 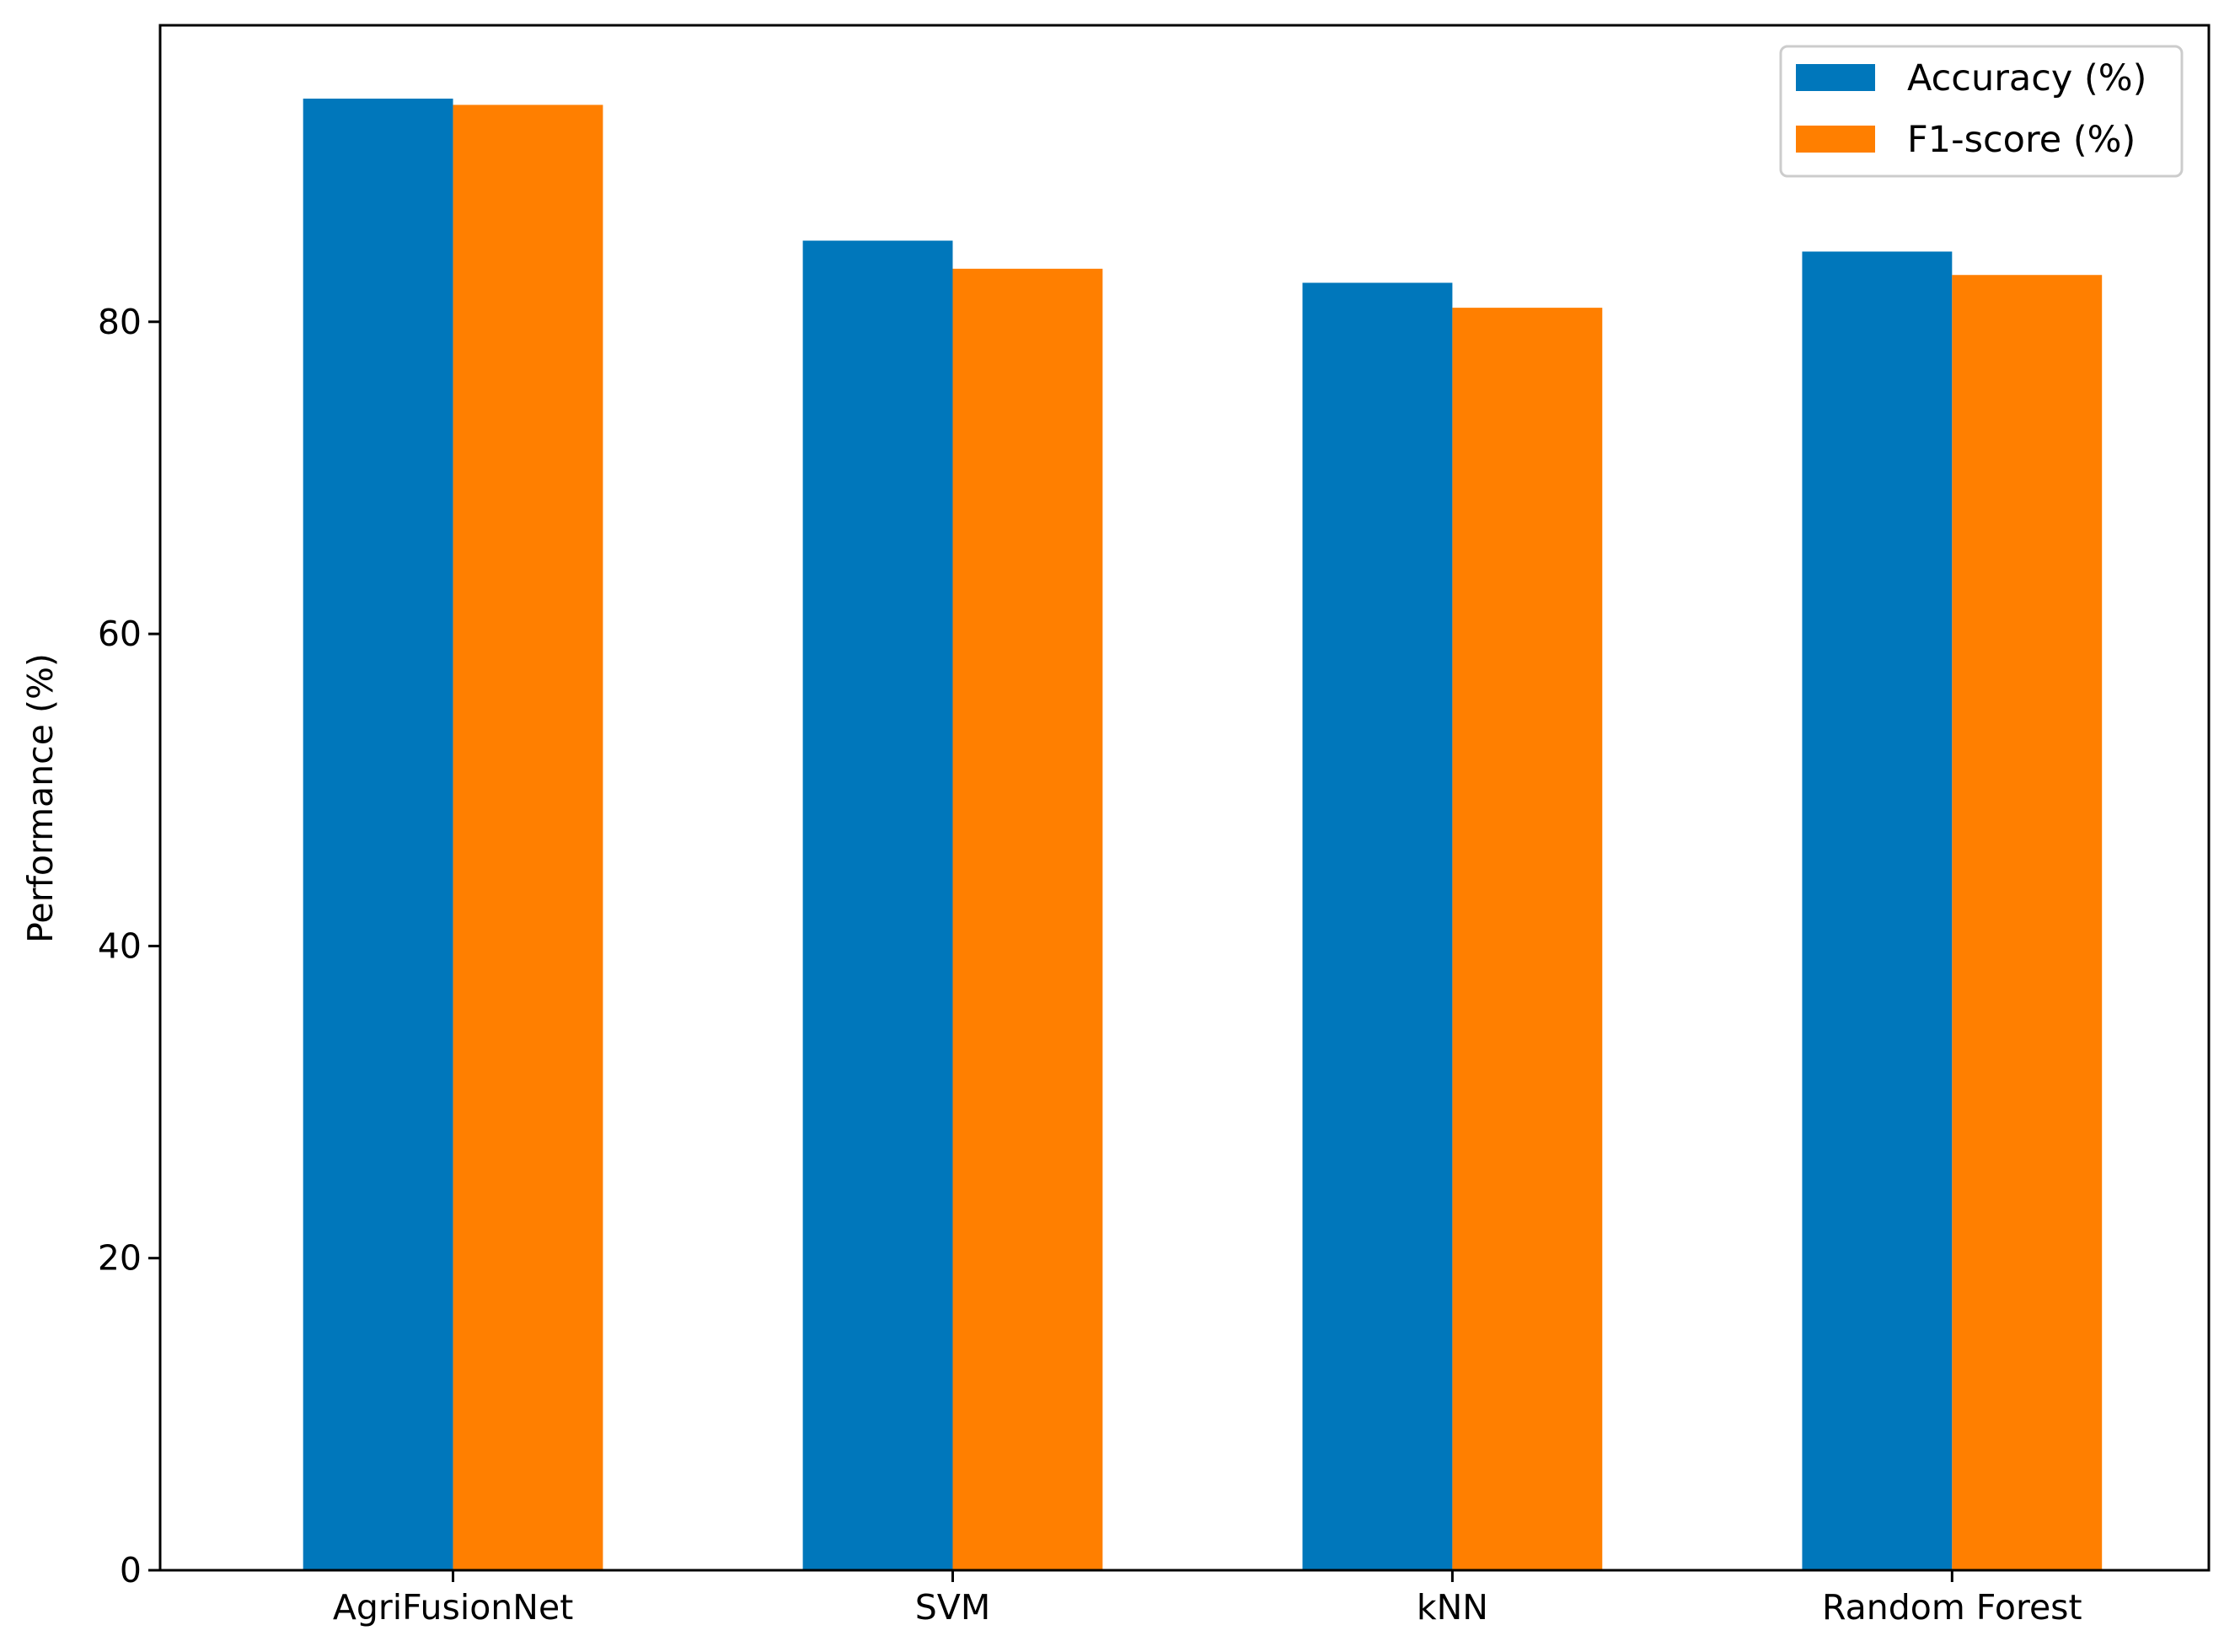 I want to click on bar-accuracy-knn, so click(x=1377, y=926).